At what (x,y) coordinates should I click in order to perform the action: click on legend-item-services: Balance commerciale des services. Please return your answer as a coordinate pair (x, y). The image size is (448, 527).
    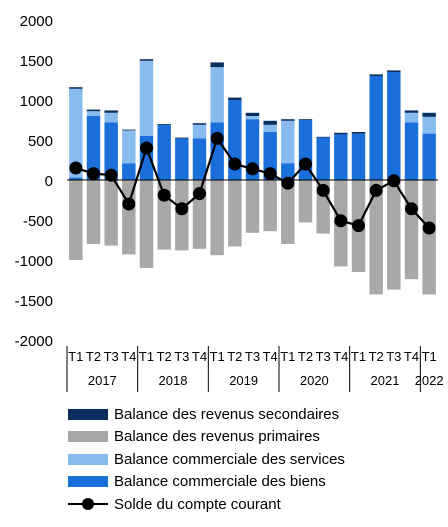
    Looking at the image, I should click on (255, 459).